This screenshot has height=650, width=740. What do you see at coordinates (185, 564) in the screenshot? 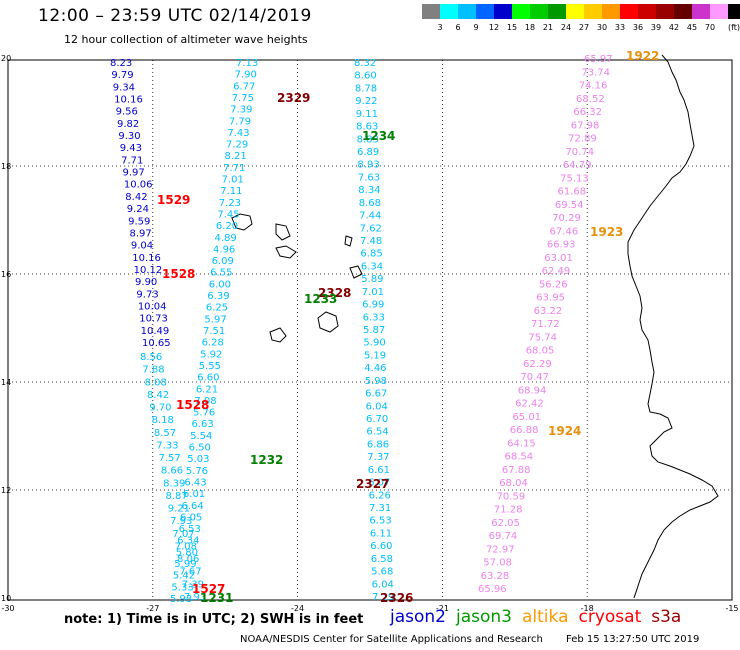
I see `wave-height-value: 5.99` at bounding box center [185, 564].